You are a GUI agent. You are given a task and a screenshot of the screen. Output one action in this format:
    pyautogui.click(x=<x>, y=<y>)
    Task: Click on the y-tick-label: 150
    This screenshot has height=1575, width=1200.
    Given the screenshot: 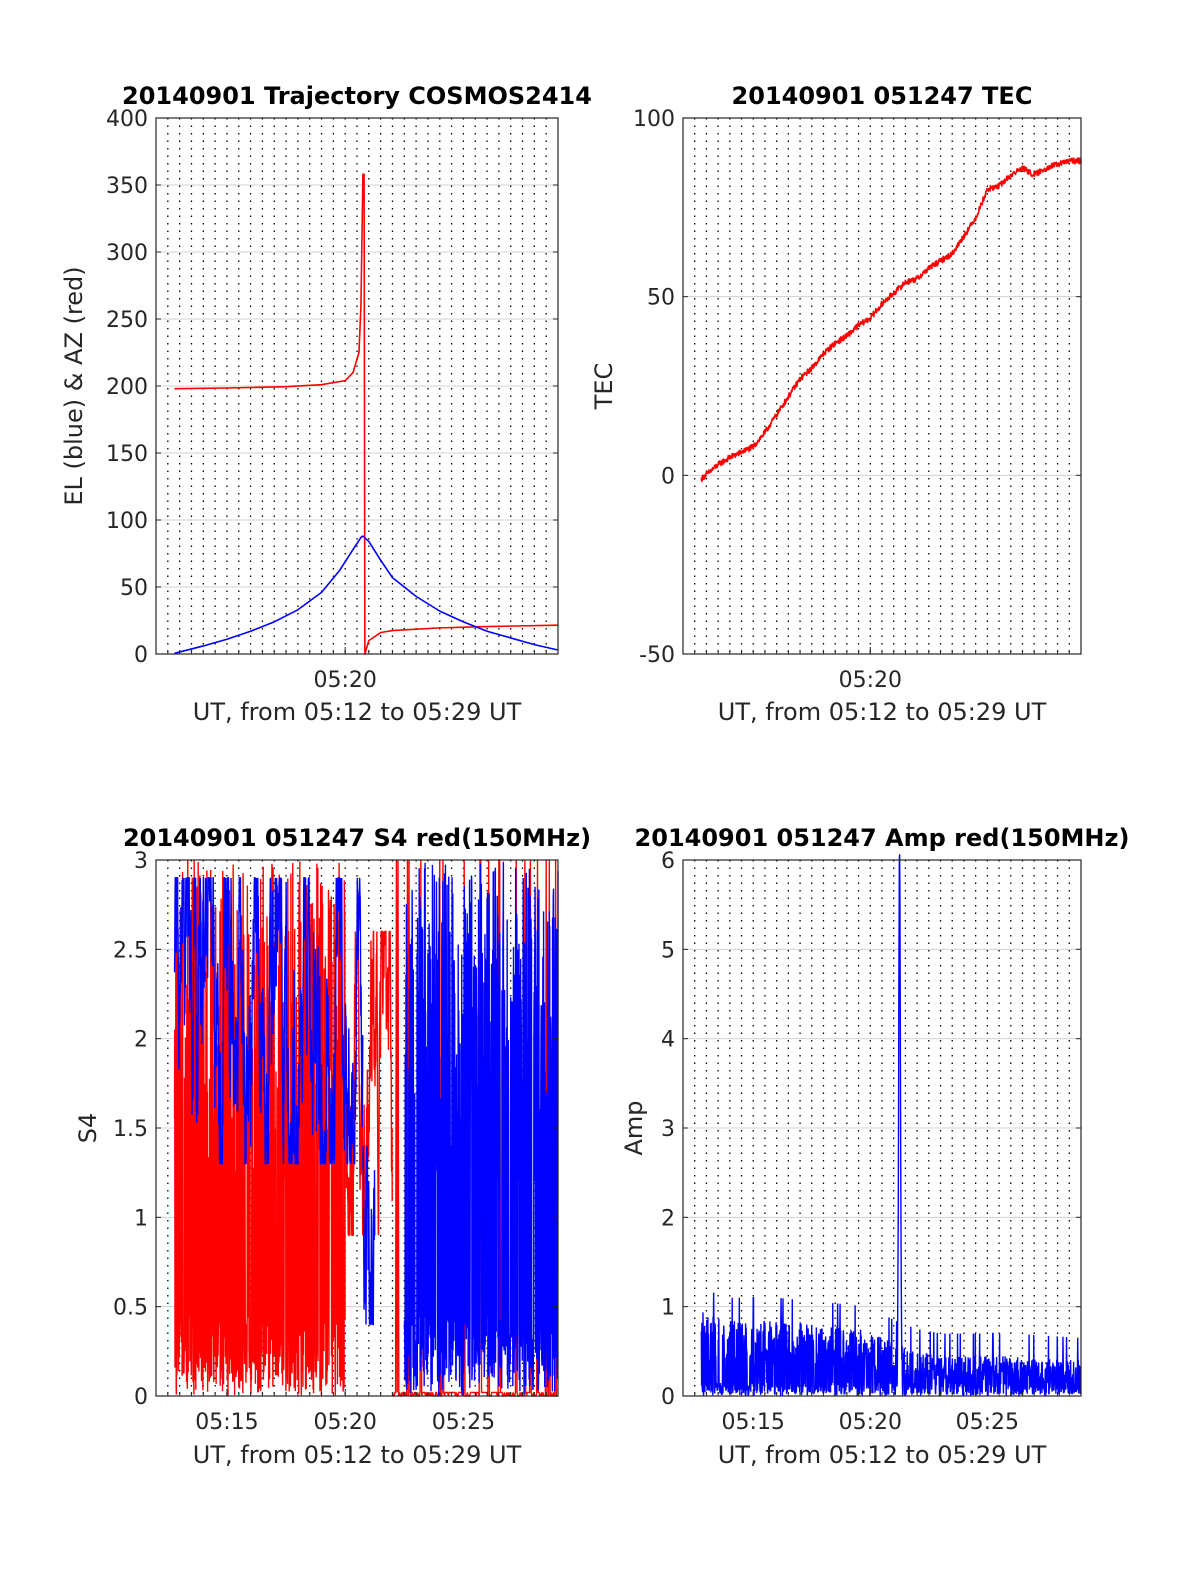 What is the action you would take?
    pyautogui.click(x=127, y=454)
    